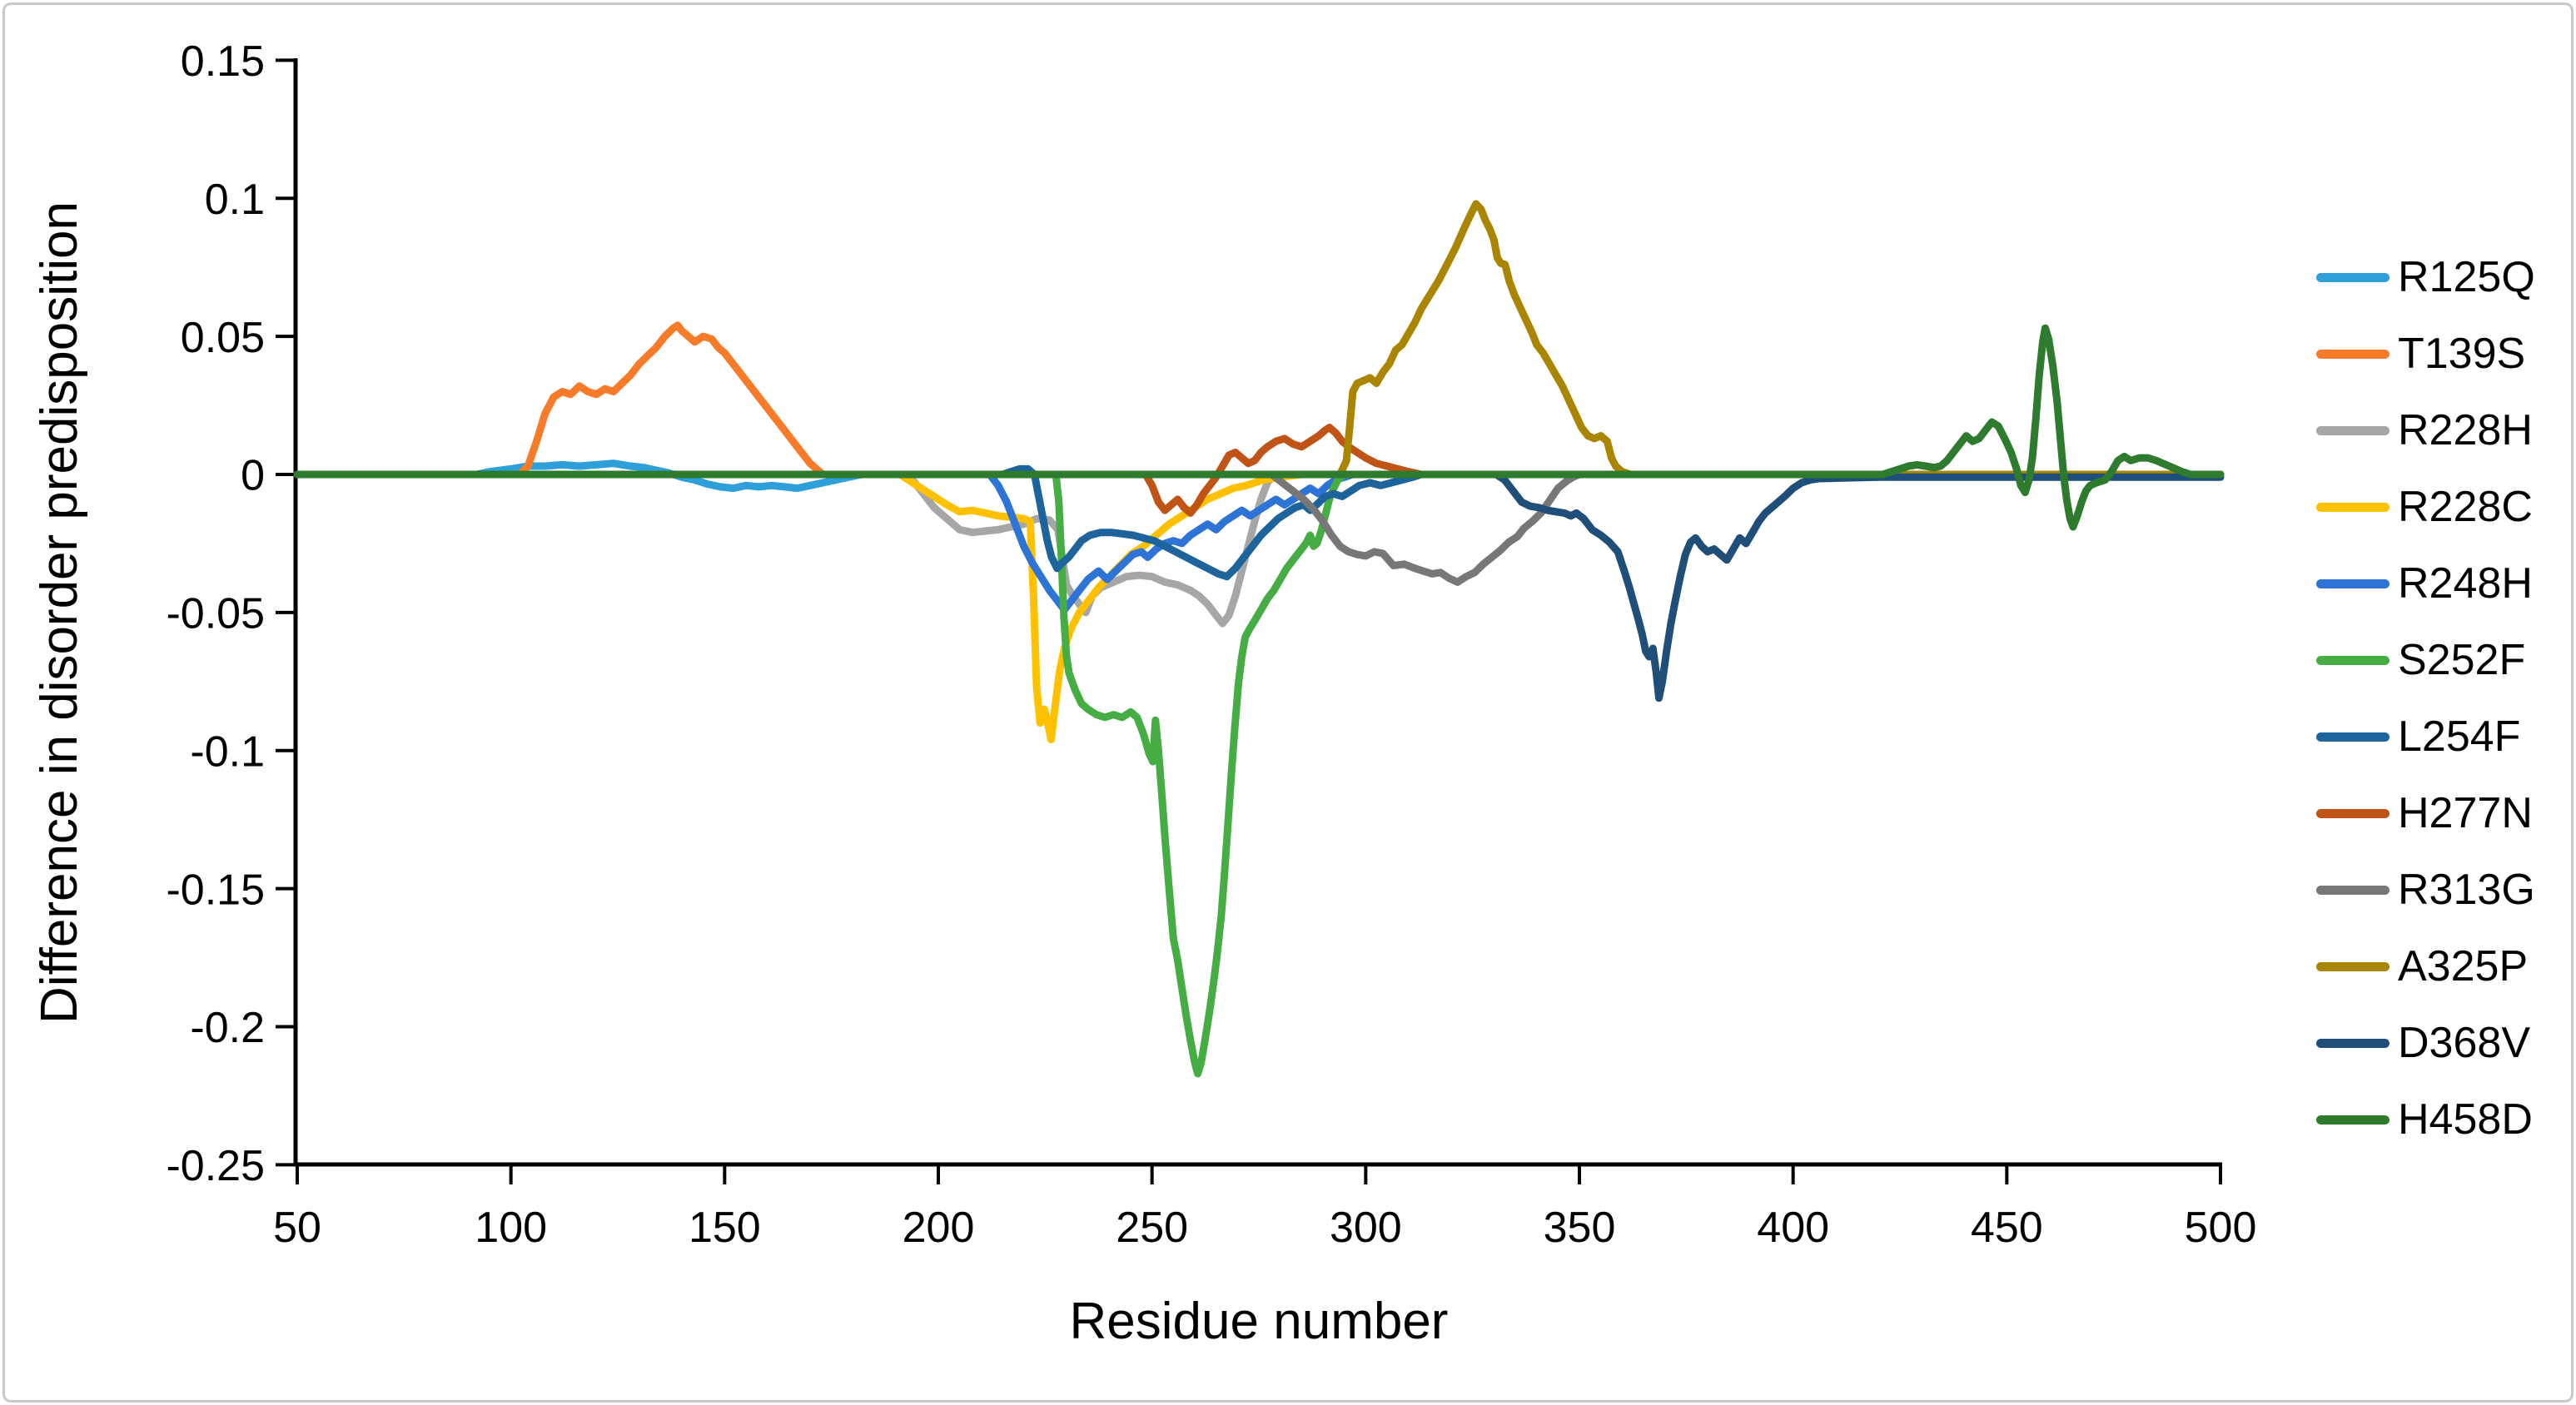  What do you see at coordinates (1793, 1228) in the screenshot?
I see `x-tick-label: 400` at bounding box center [1793, 1228].